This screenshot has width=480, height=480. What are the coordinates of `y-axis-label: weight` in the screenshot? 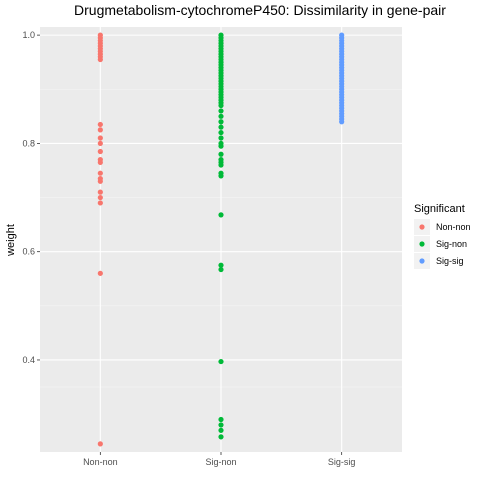 It's located at (11, 240).